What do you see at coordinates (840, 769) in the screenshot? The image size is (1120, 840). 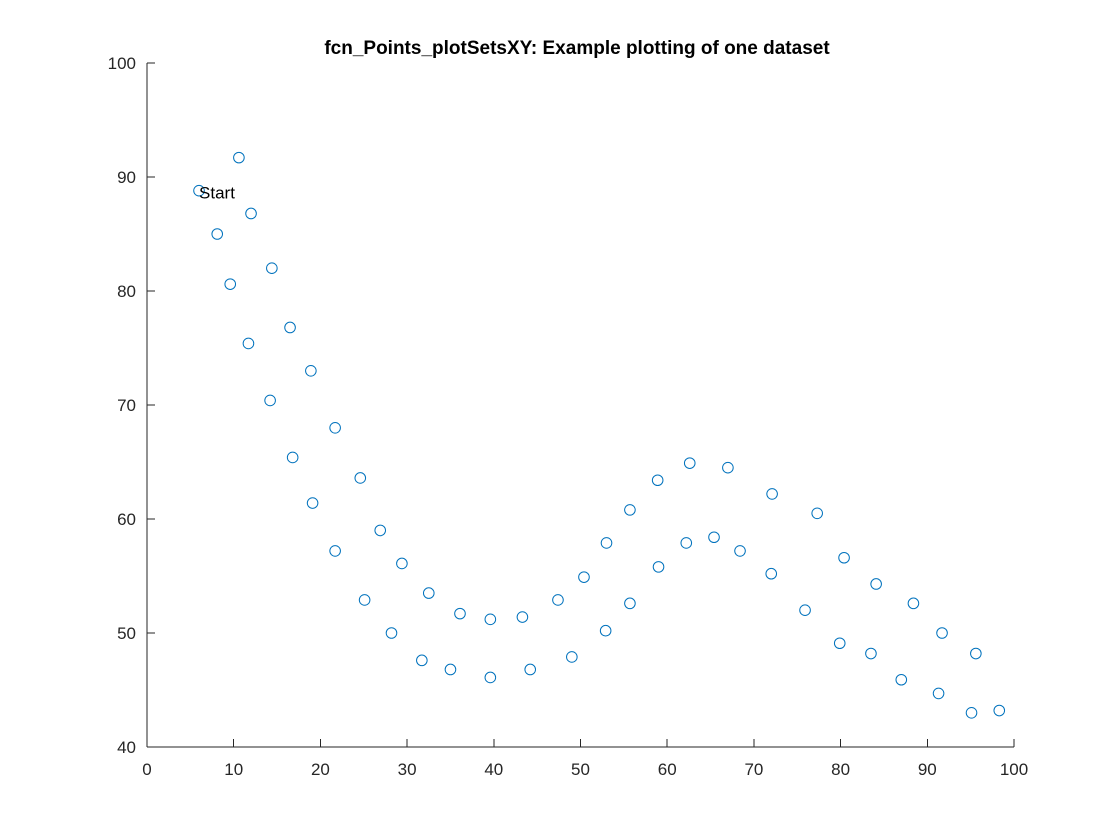 I see `x-tick-label: 80` at bounding box center [840, 769].